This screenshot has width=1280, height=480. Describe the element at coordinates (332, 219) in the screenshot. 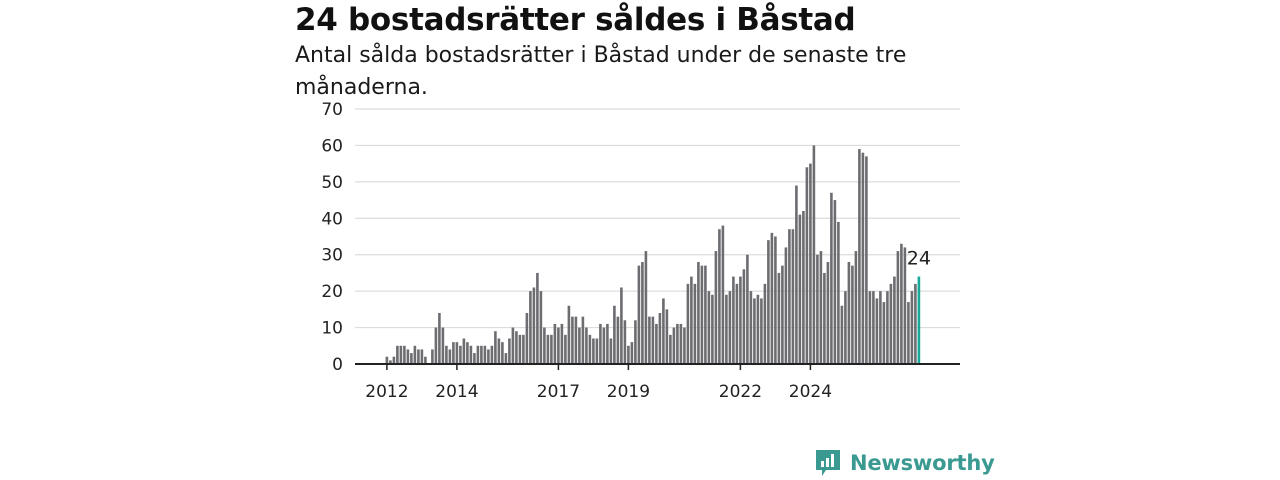

I see `y-tick-label: 40` at that location.